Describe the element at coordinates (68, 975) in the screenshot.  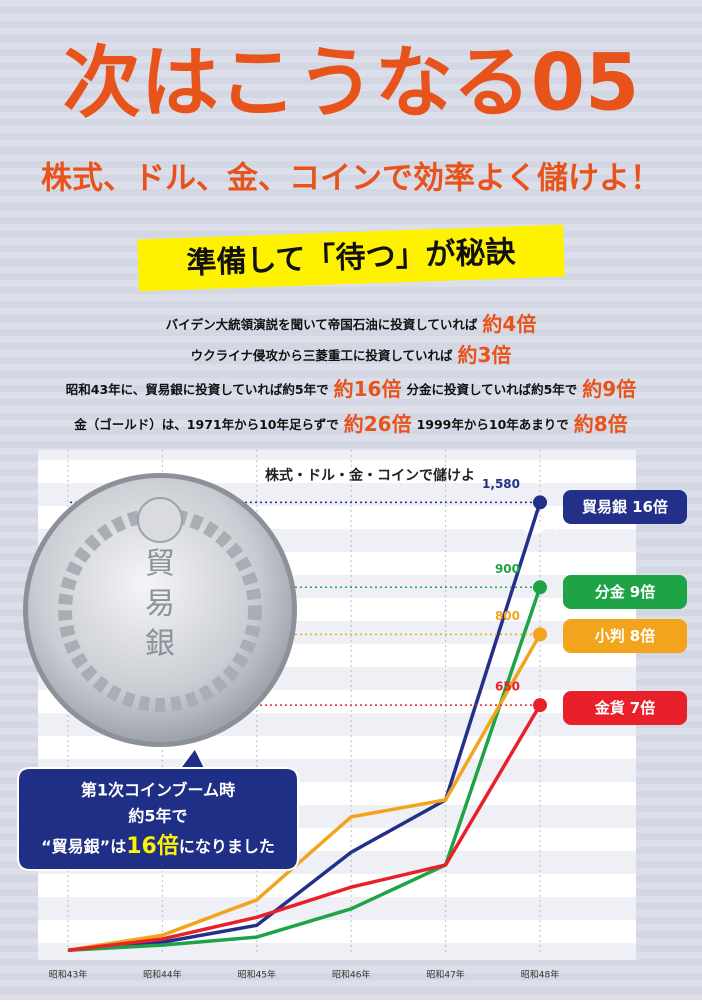
I see `x-tick-label: 昭和43年` at that location.